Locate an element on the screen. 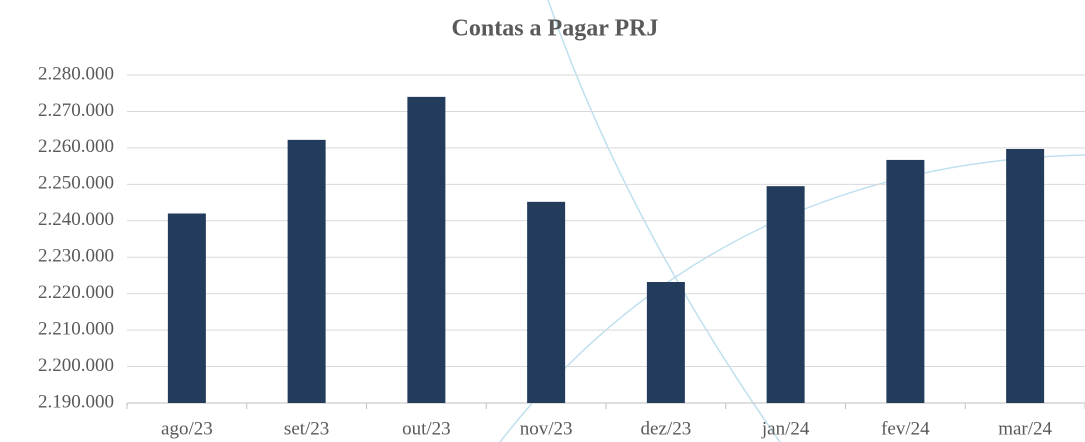 The image size is (1085, 442). x-tick-label: set/23 is located at coordinates (306, 428).